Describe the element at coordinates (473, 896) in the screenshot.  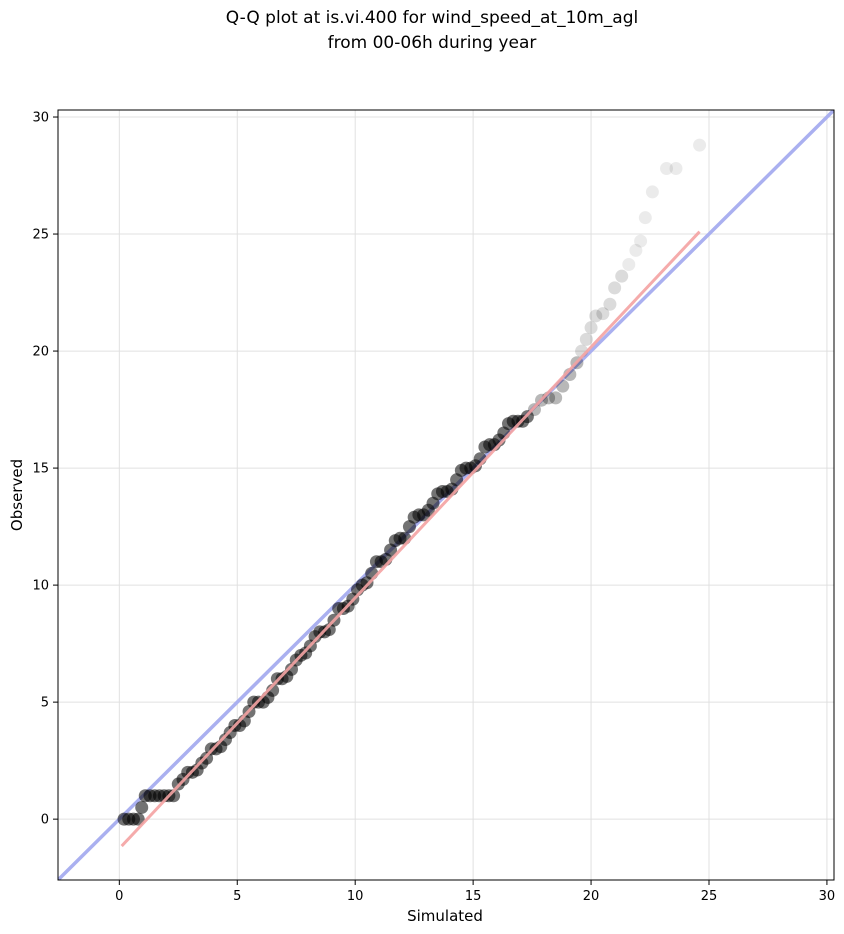
I see `x-tick-label: 15` at that location.